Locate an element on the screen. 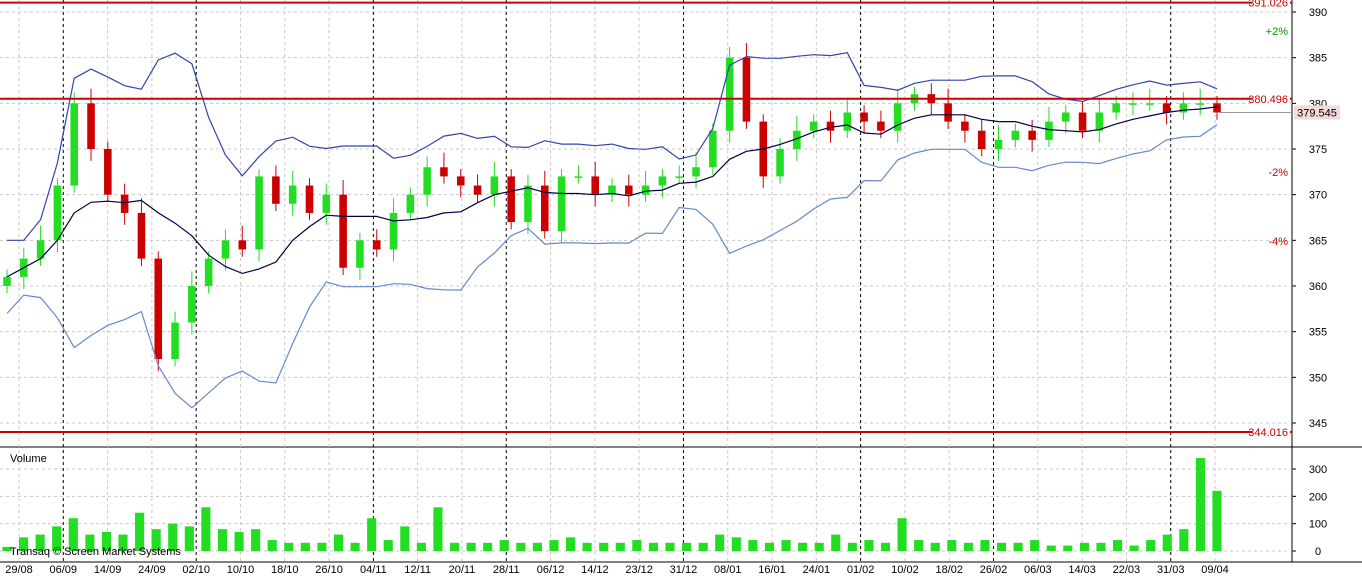 The width and height of the screenshot is (1362, 581). x-tick-label: 06/12 is located at coordinates (551, 570).